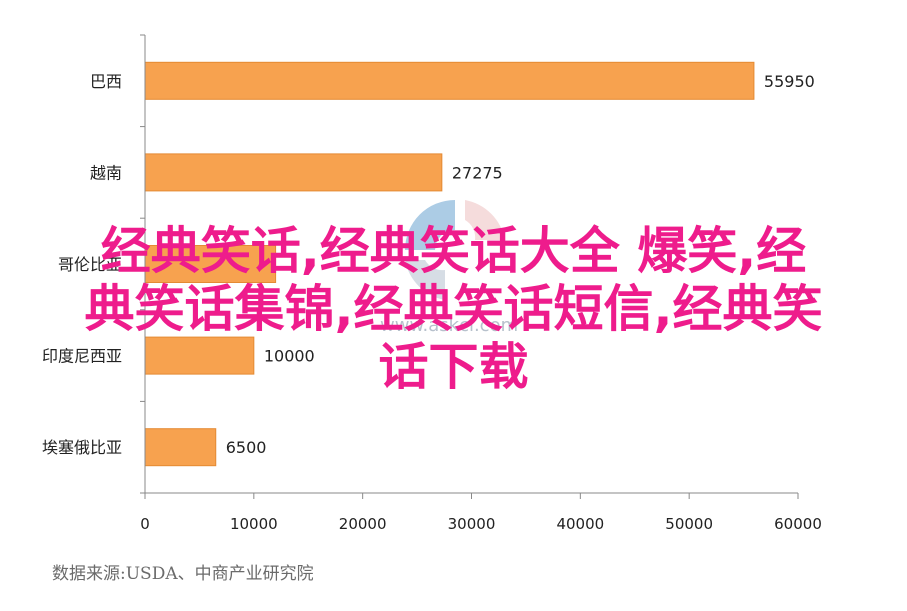 This screenshot has width=907, height=611. What do you see at coordinates (789, 81) in the screenshot?
I see `data-label: 55950` at bounding box center [789, 81].